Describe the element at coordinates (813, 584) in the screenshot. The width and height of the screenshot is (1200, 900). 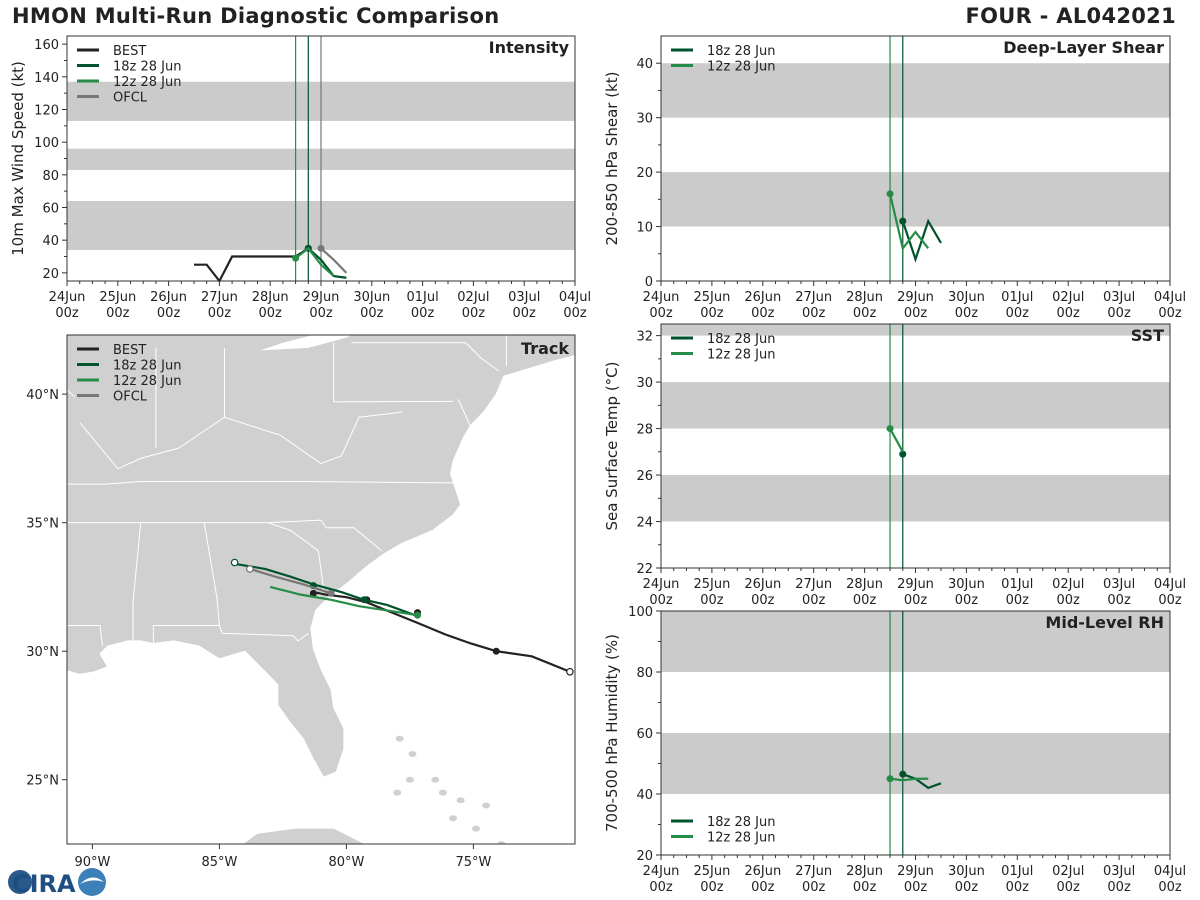
I see `sst-xtick-label-date: 27Jun` at that location.